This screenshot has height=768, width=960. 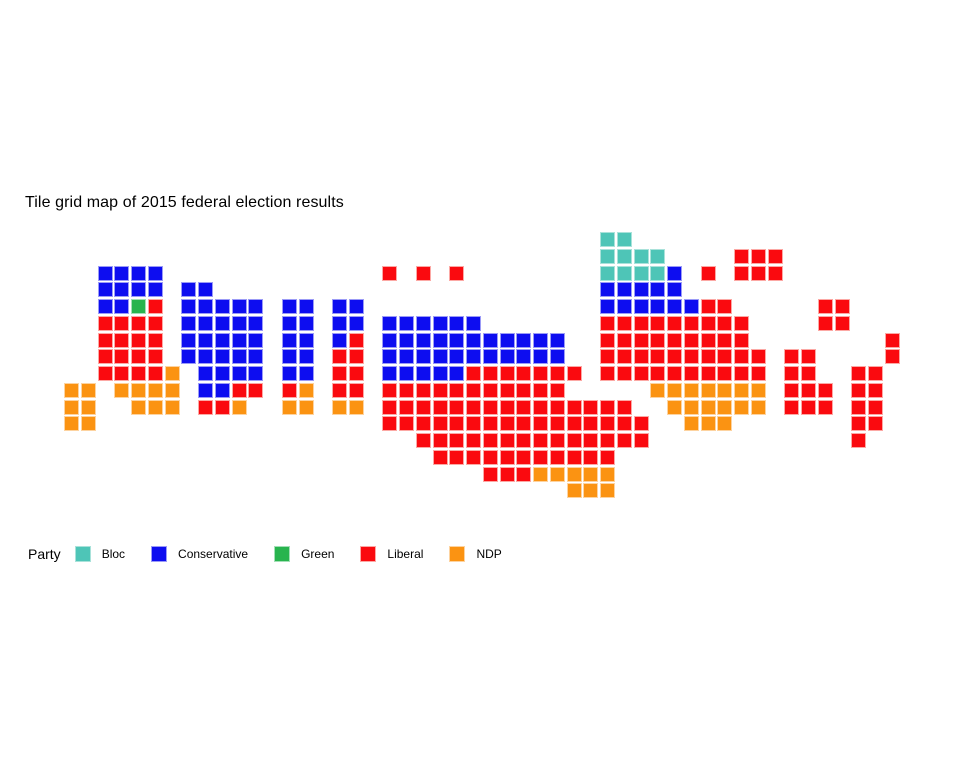 What do you see at coordinates (489, 554) in the screenshot?
I see `legend-label: NDP` at bounding box center [489, 554].